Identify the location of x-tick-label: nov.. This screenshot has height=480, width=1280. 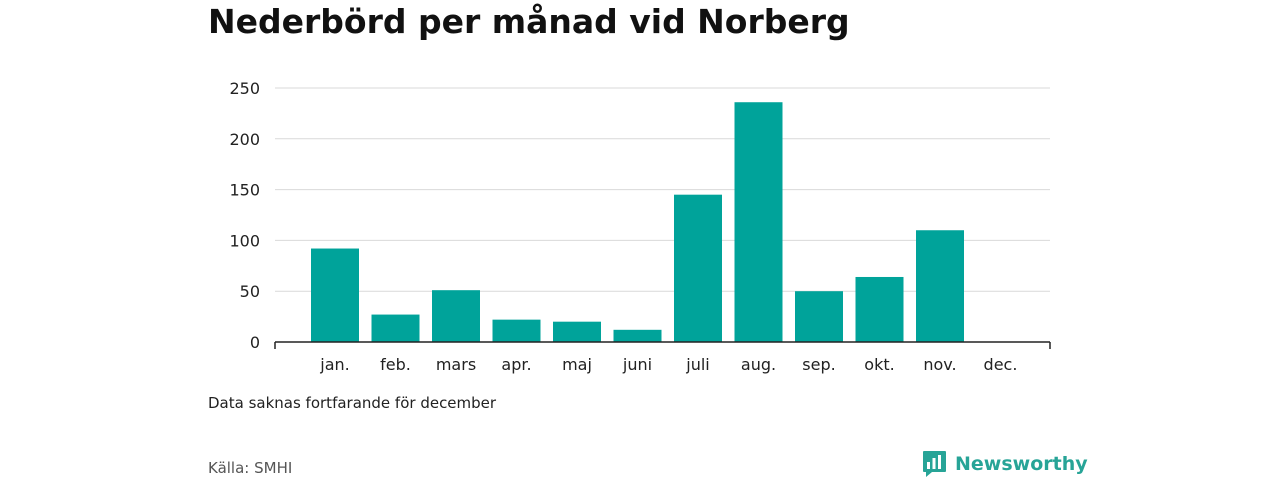
(939, 364).